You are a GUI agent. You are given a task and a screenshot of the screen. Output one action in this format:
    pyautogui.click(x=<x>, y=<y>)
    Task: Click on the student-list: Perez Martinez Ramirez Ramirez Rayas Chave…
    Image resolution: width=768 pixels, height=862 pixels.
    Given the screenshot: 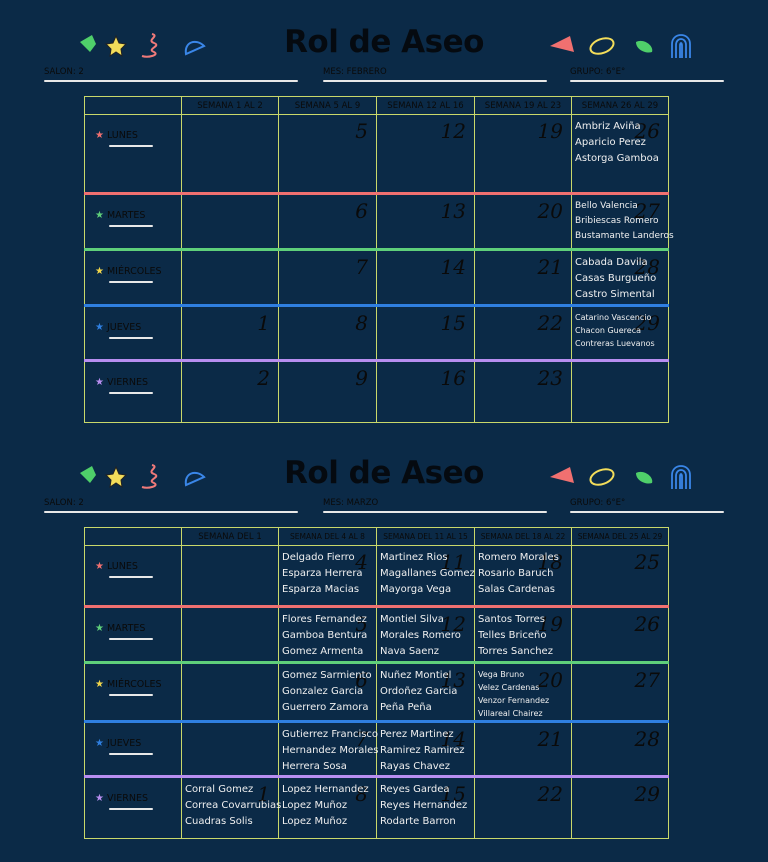 What is the action you would take?
    pyautogui.click(x=425, y=749)
    